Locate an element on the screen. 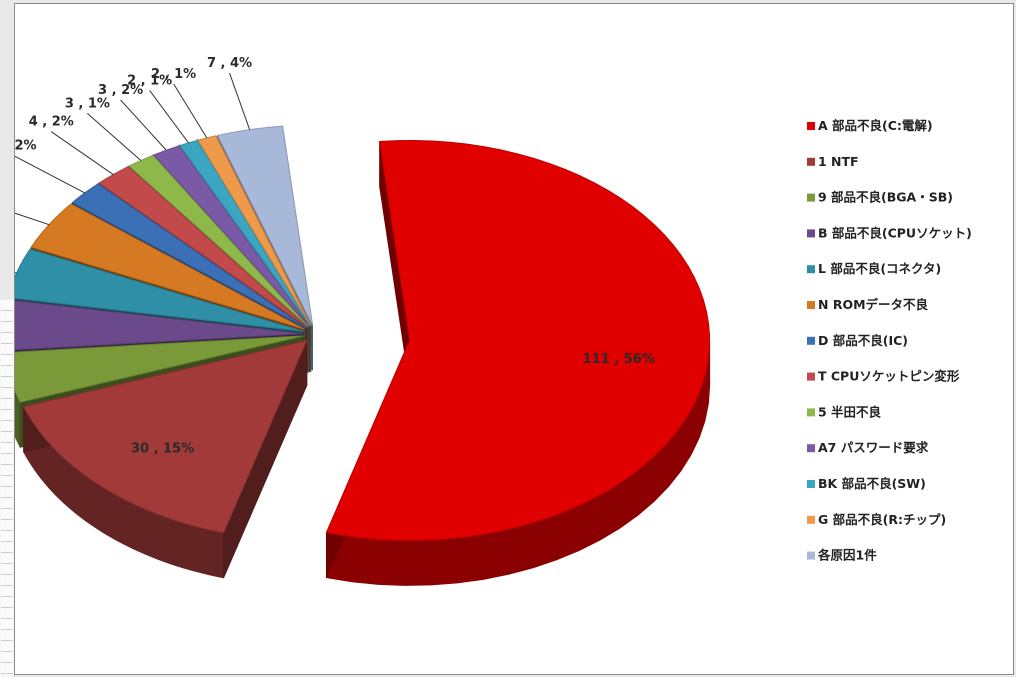 The image size is (1016, 677). data-label: 3 , 2% is located at coordinates (120, 90).